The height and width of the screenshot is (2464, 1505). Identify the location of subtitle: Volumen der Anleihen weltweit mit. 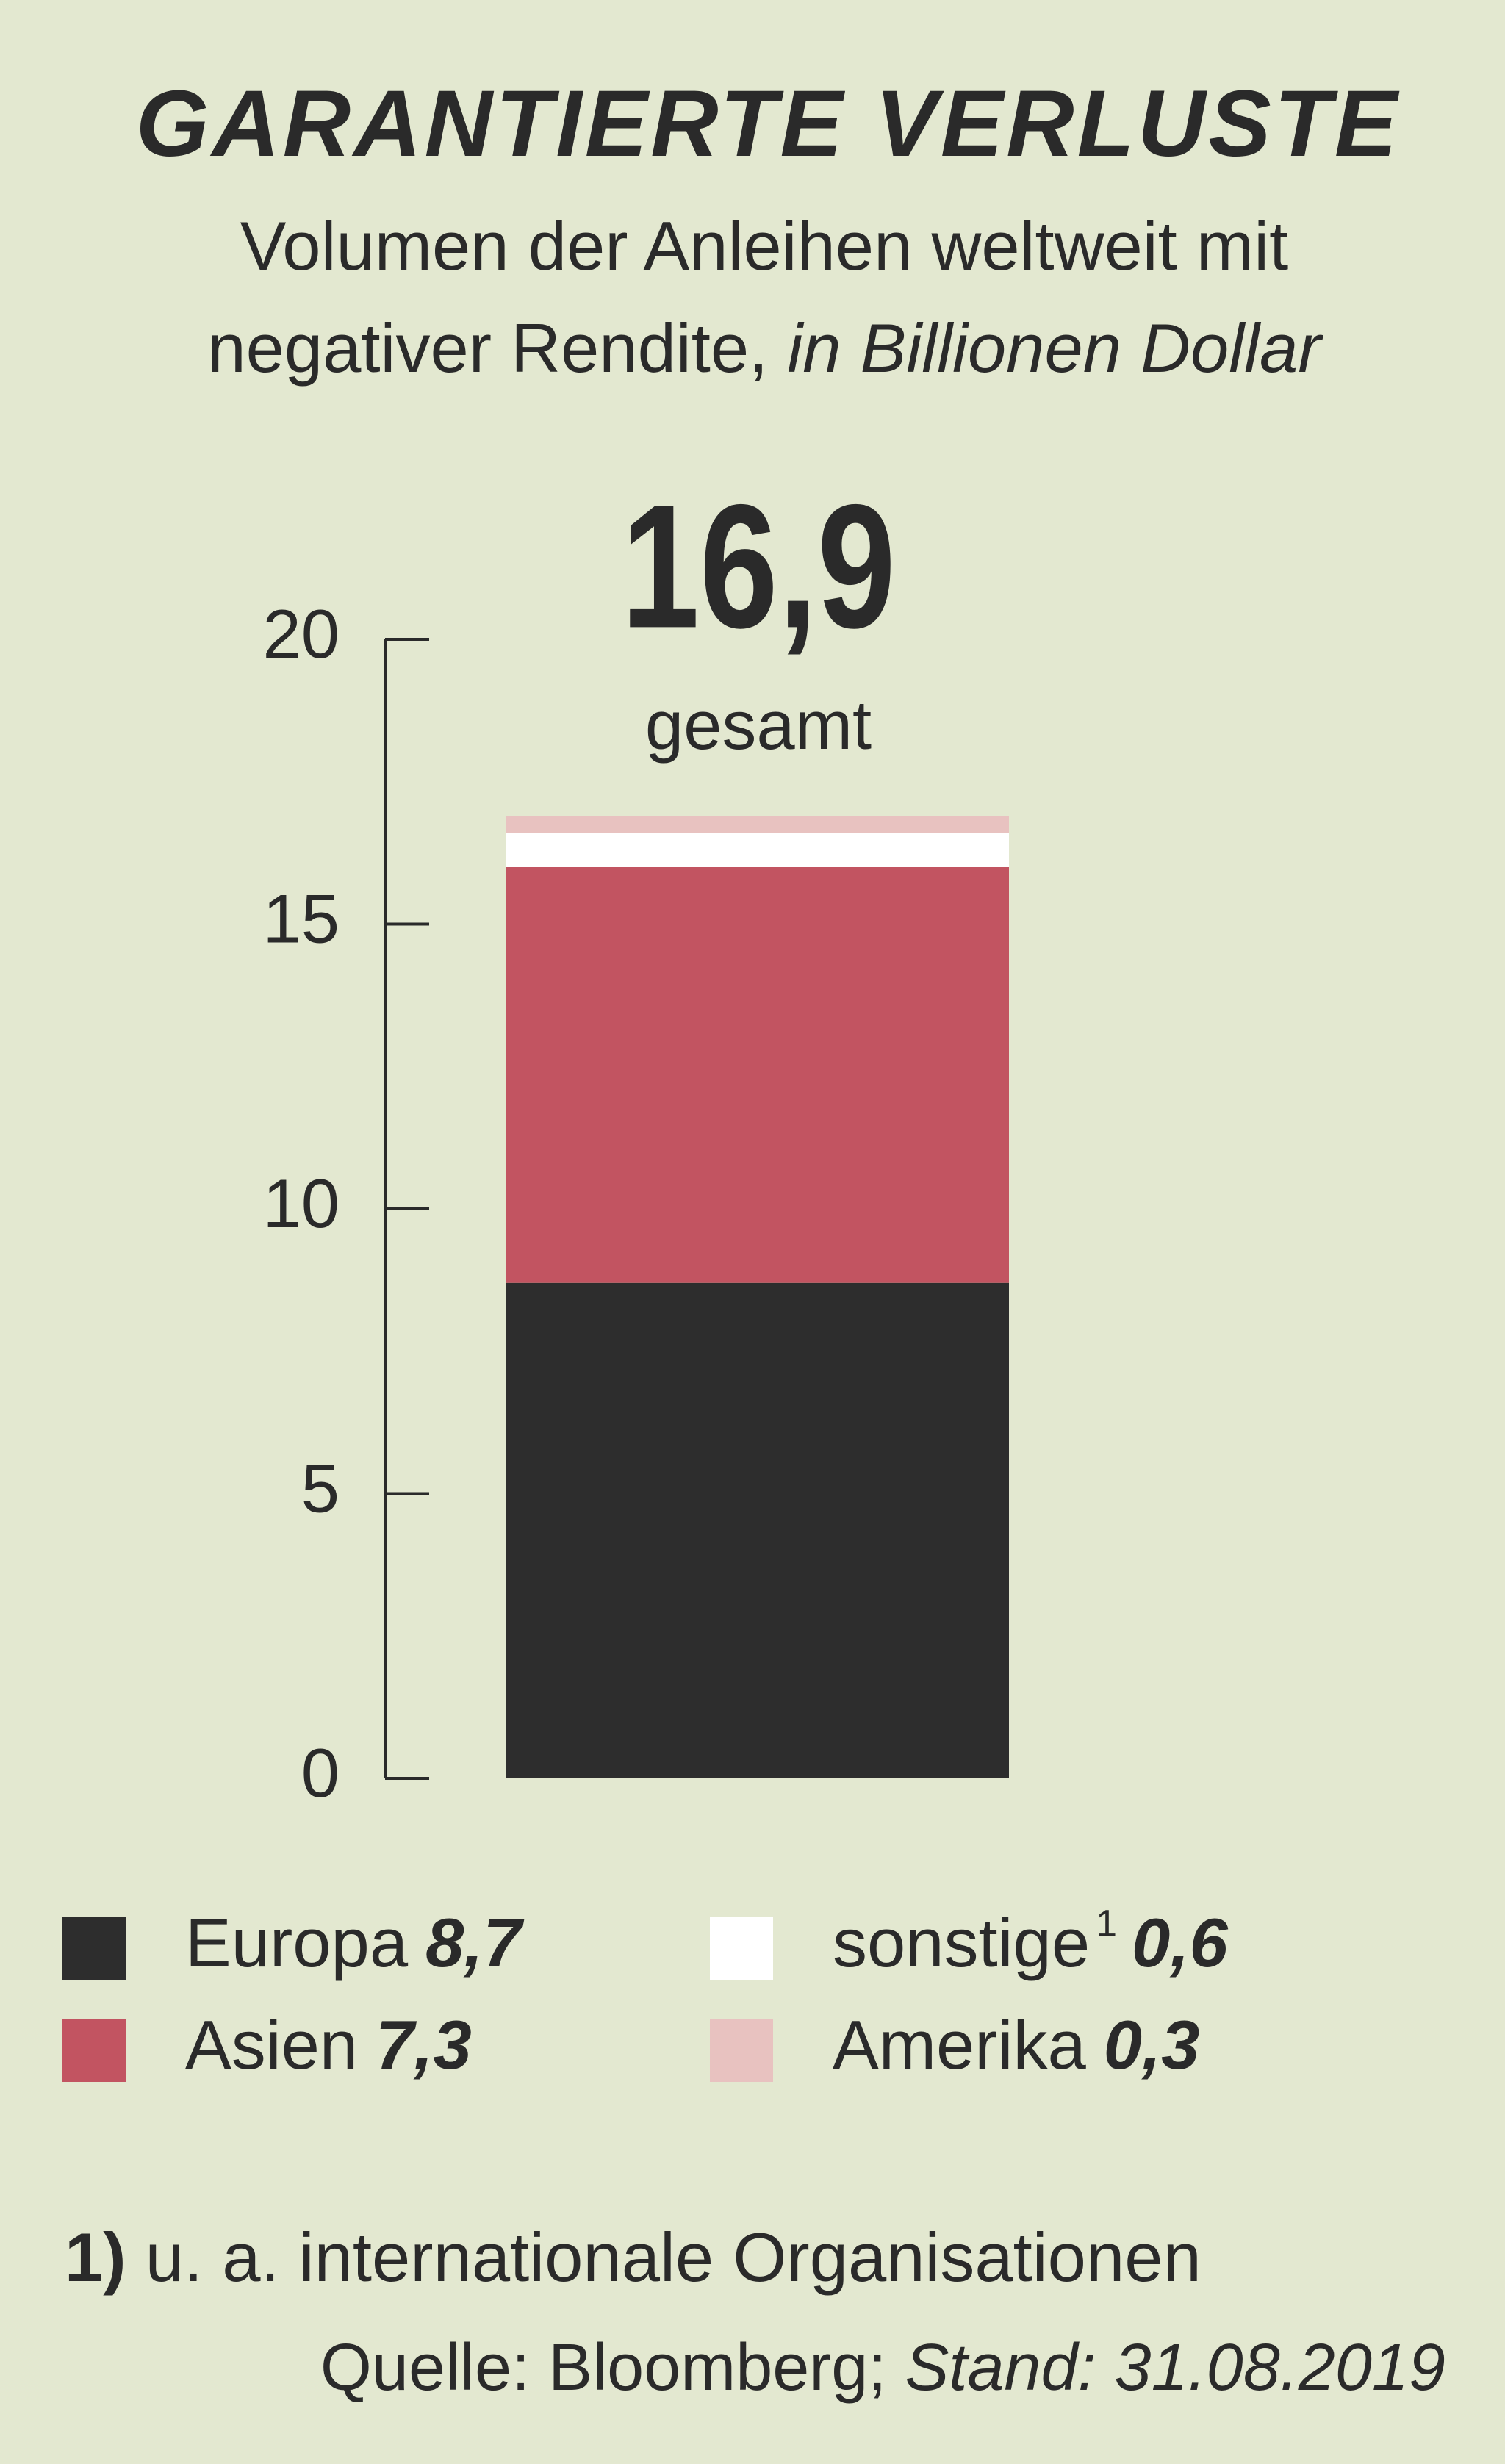
(764, 246).